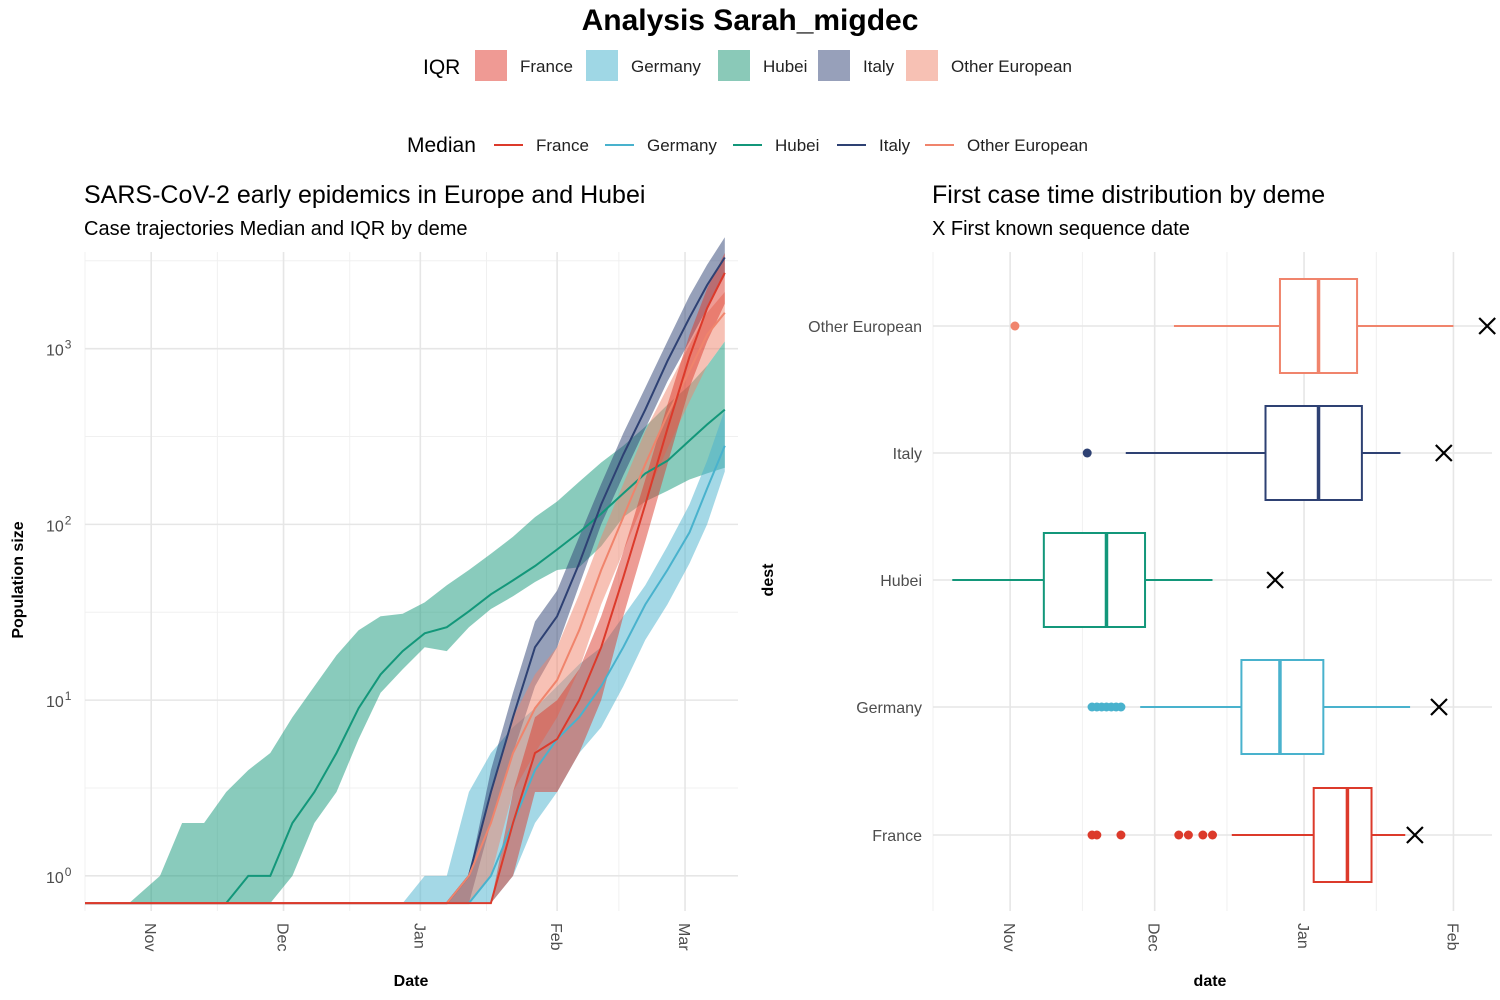  I want to click on first-case-x-axis-label: date, so click(1210, 981).